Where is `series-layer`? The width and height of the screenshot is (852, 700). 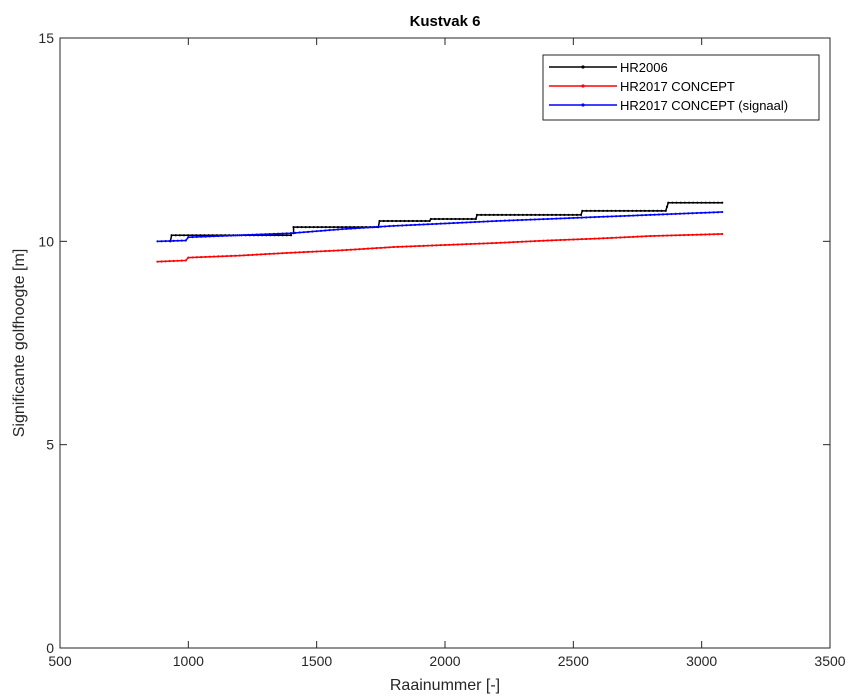
series-layer is located at coordinates (440, 232).